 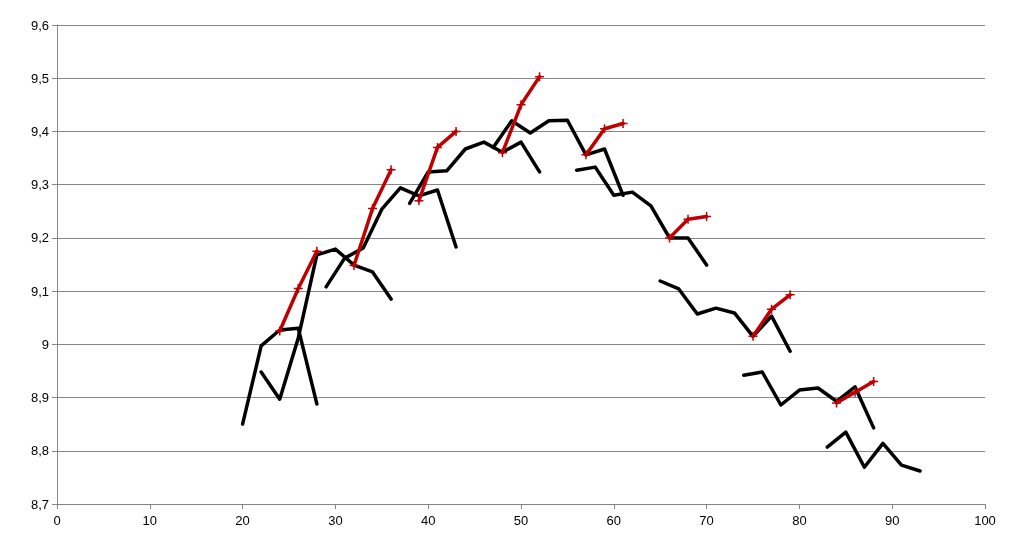 What do you see at coordinates (150, 520) in the screenshot?
I see `x-tick-label: 10` at bounding box center [150, 520].